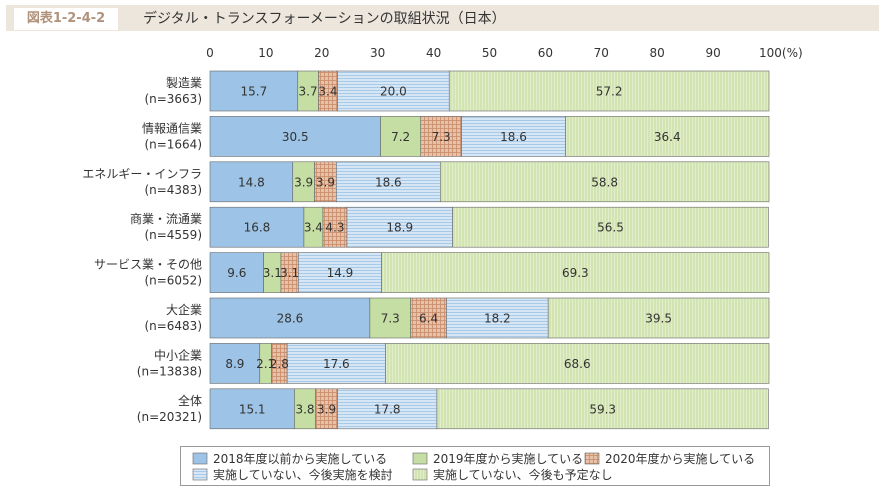 This screenshot has height=492, width=885. Describe the element at coordinates (173, 99) in the screenshot. I see `category-sample-size: (n=3663)` at that location.